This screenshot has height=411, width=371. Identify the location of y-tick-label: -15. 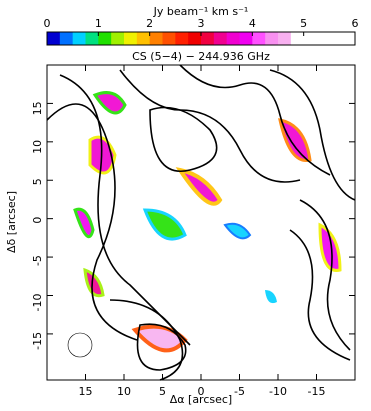
(37, 341).